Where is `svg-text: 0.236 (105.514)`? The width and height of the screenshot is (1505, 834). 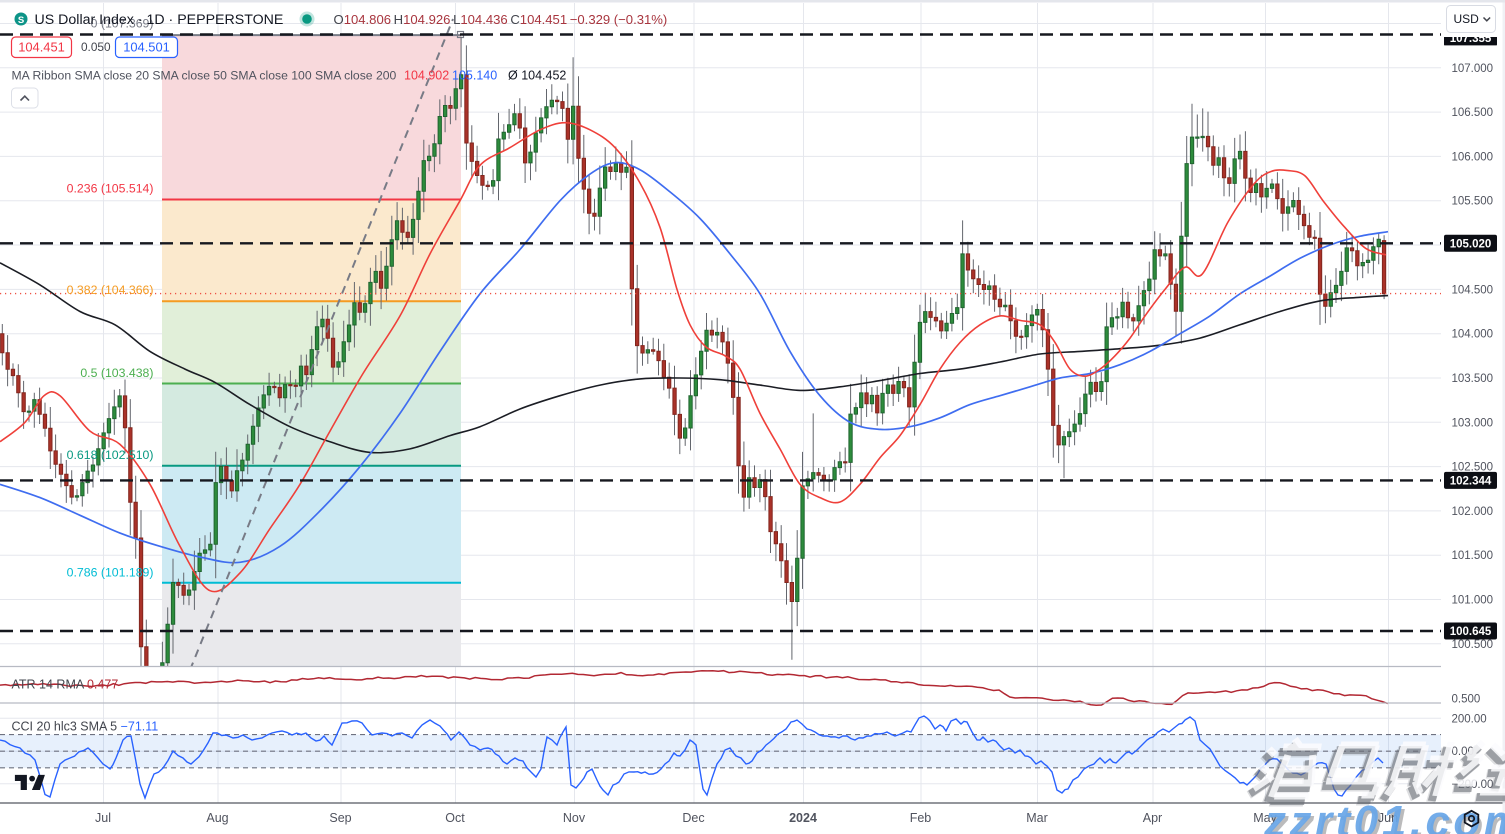
svg-text: 0.236 (105.514) is located at coordinates (110, 189).